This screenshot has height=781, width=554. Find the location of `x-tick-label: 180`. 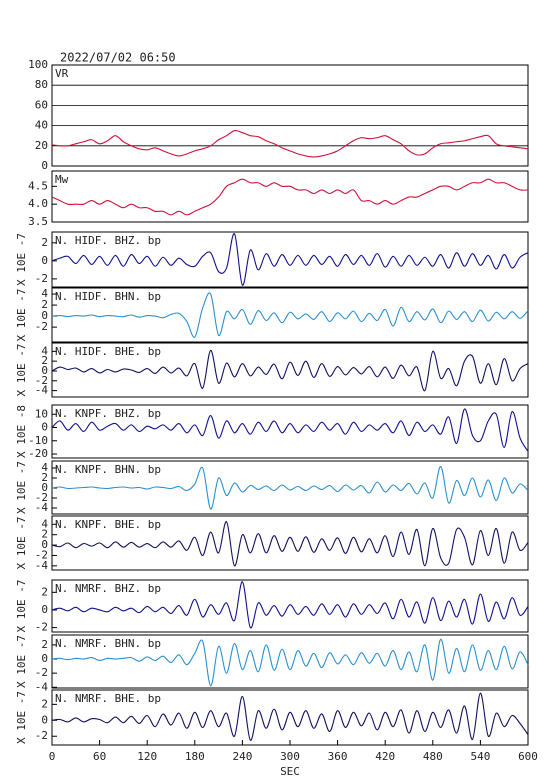

x-tick-label: 180 is located at coordinates (195, 756).